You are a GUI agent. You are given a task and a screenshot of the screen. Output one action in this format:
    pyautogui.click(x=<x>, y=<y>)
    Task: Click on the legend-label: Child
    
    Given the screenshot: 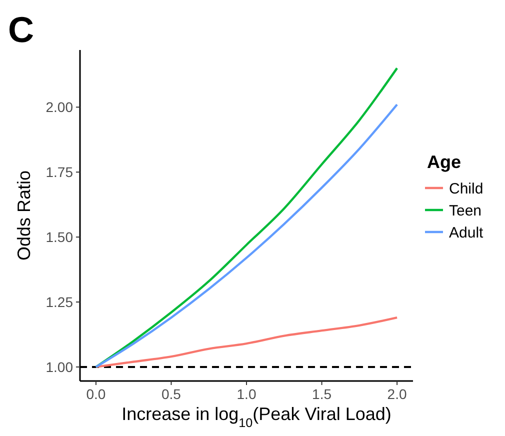 What is the action you would take?
    pyautogui.click(x=466, y=189)
    